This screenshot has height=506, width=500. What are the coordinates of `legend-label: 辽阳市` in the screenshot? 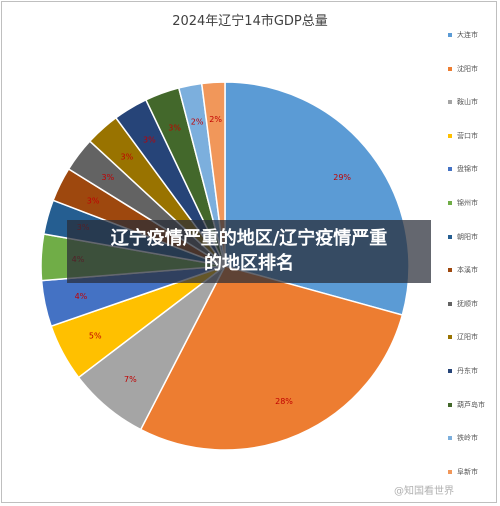 It's located at (467, 337).